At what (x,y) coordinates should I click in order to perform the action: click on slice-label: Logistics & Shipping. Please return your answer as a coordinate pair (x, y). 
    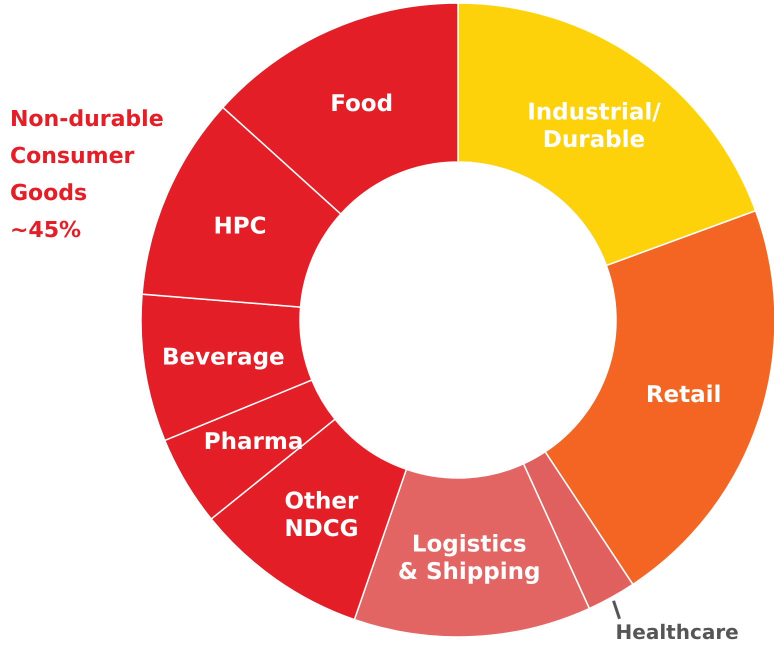
    Looking at the image, I should click on (469, 558).